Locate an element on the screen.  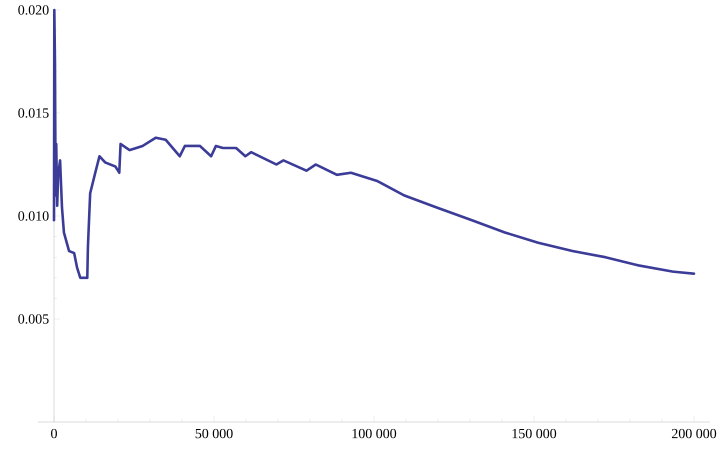
x-tick-label: 200 000 is located at coordinates (694, 433).